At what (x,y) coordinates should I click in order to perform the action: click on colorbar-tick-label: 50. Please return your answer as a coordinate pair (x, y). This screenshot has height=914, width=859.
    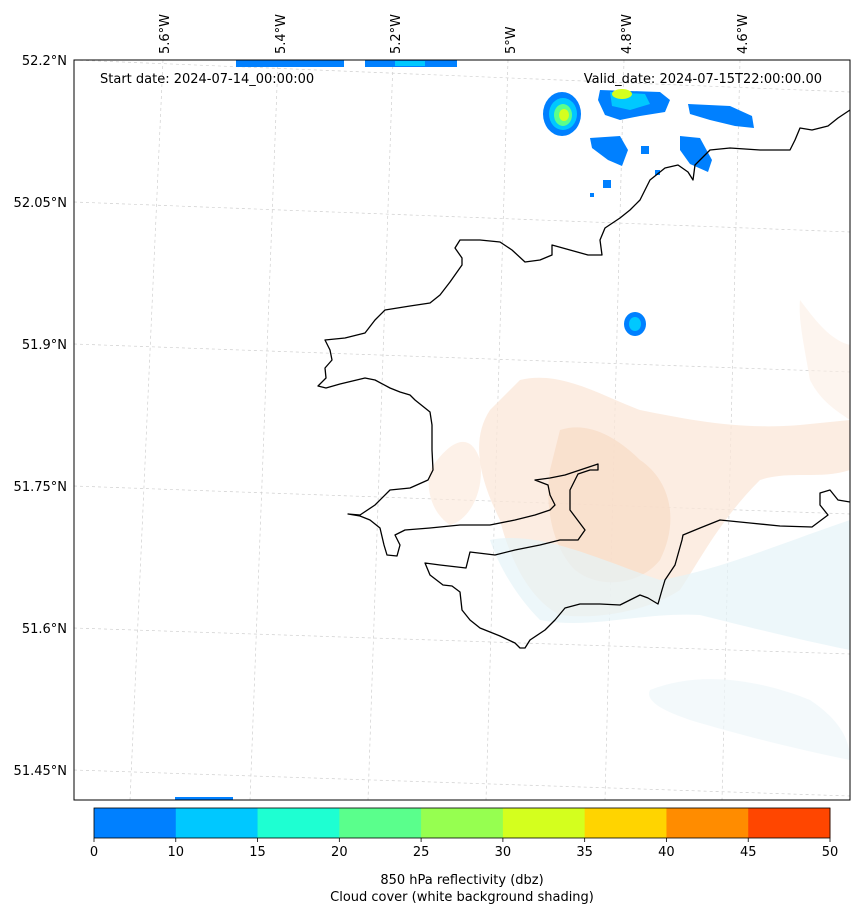
    Looking at the image, I should click on (830, 852).